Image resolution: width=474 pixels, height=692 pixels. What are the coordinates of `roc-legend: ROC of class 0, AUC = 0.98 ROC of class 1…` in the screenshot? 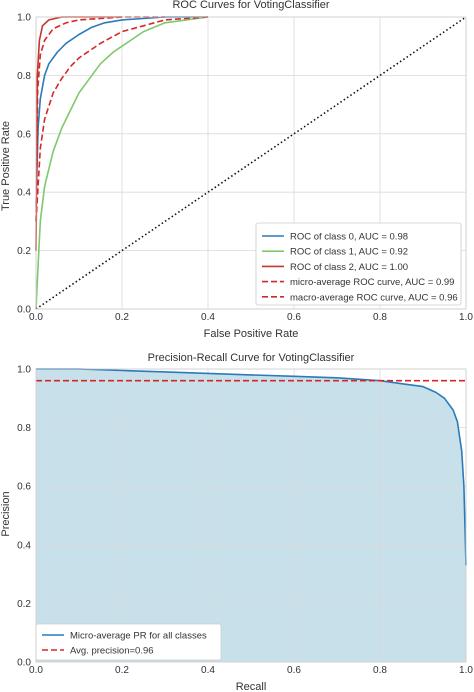 It's located at (358, 264).